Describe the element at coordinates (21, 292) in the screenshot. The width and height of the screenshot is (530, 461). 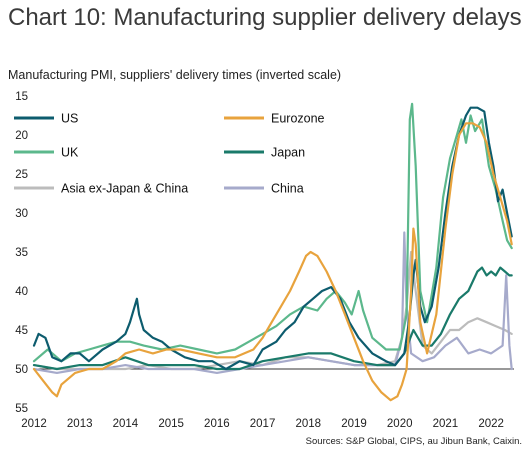
I see `y-tick-label: 40` at that location.